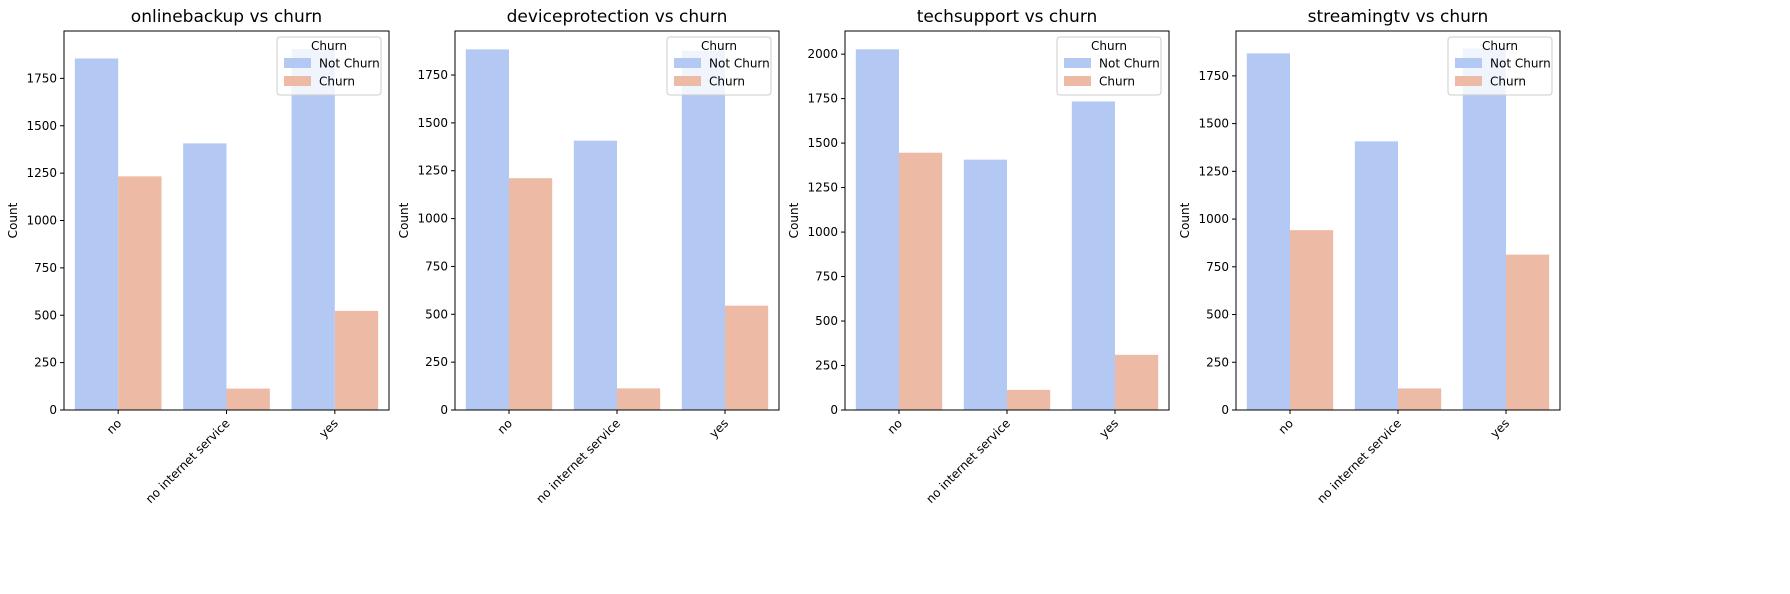 Image resolution: width=1790 pixels, height=594 pixels. I want to click on y-tick-label: 2000, so click(822, 54).